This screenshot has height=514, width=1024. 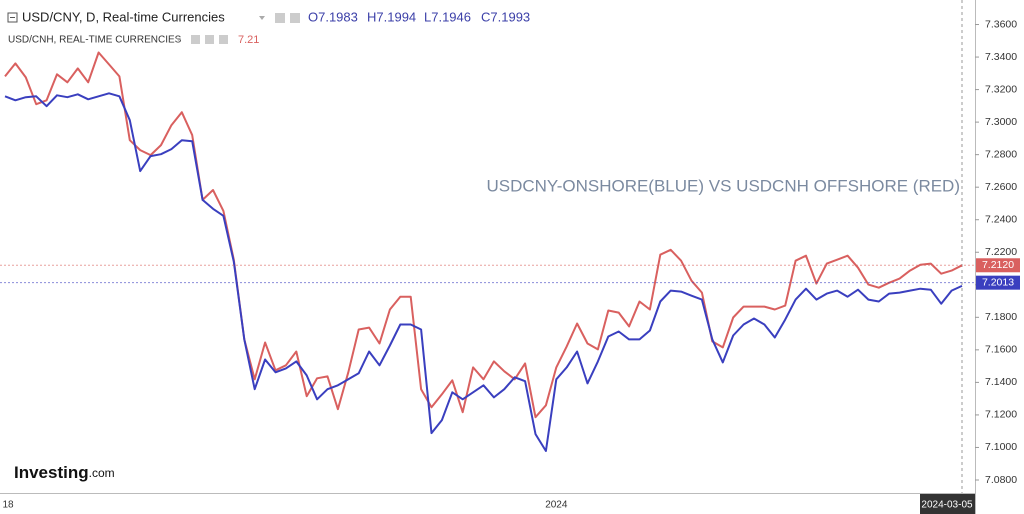 What do you see at coordinates (8, 505) in the screenshot?
I see `x-tick-label: 18` at bounding box center [8, 505].